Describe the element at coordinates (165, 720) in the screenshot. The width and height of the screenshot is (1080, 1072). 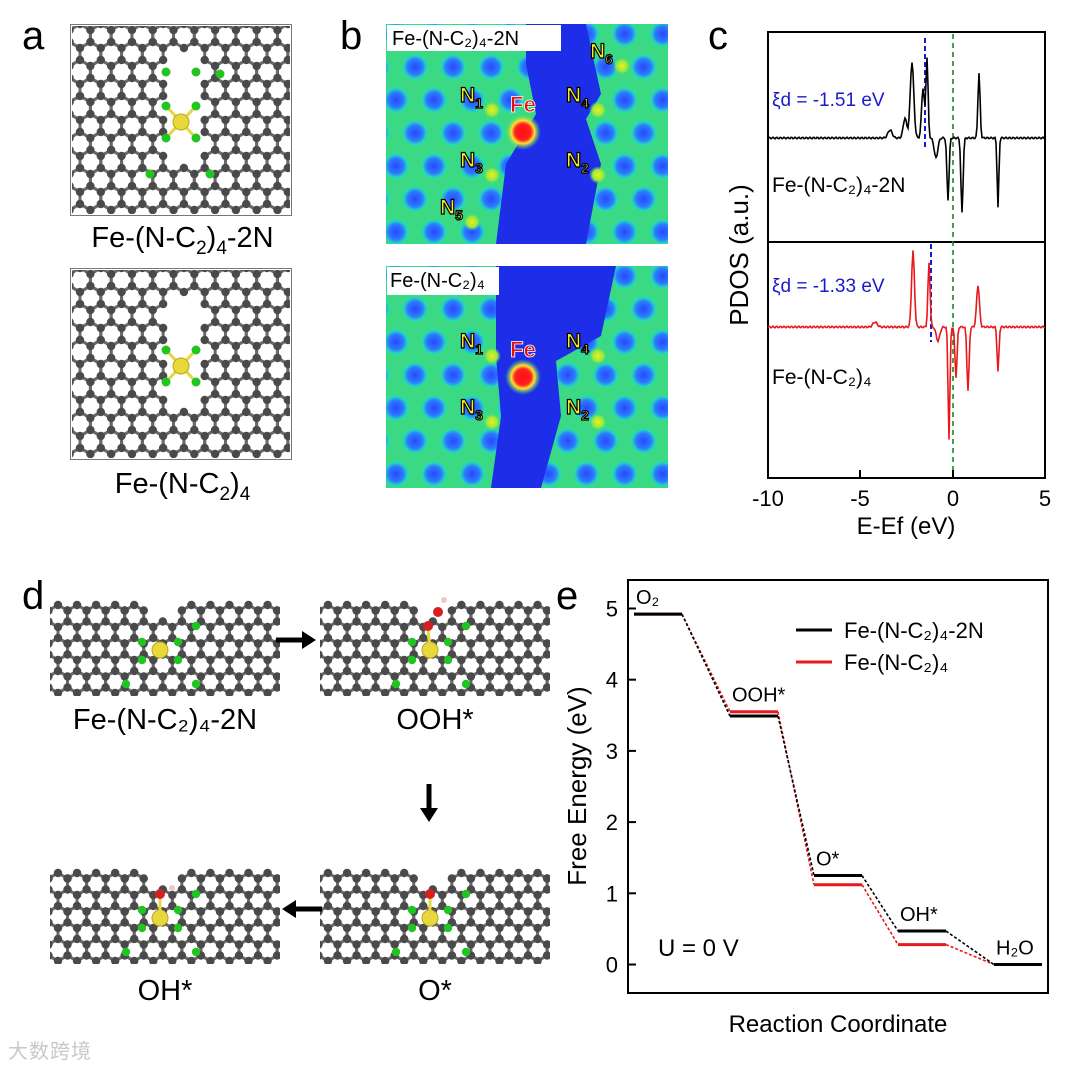
I see `label-start: Fe-(N-C₂)₄-2N` at that location.